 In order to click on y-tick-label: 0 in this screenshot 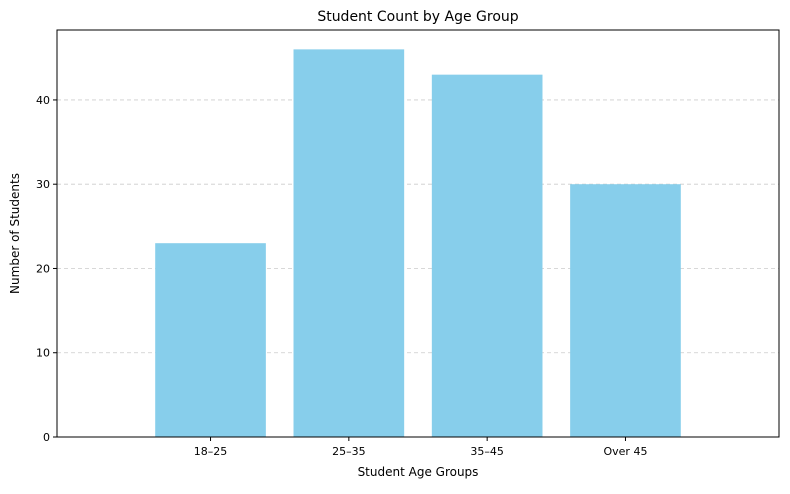, I will do `click(46, 437)`.